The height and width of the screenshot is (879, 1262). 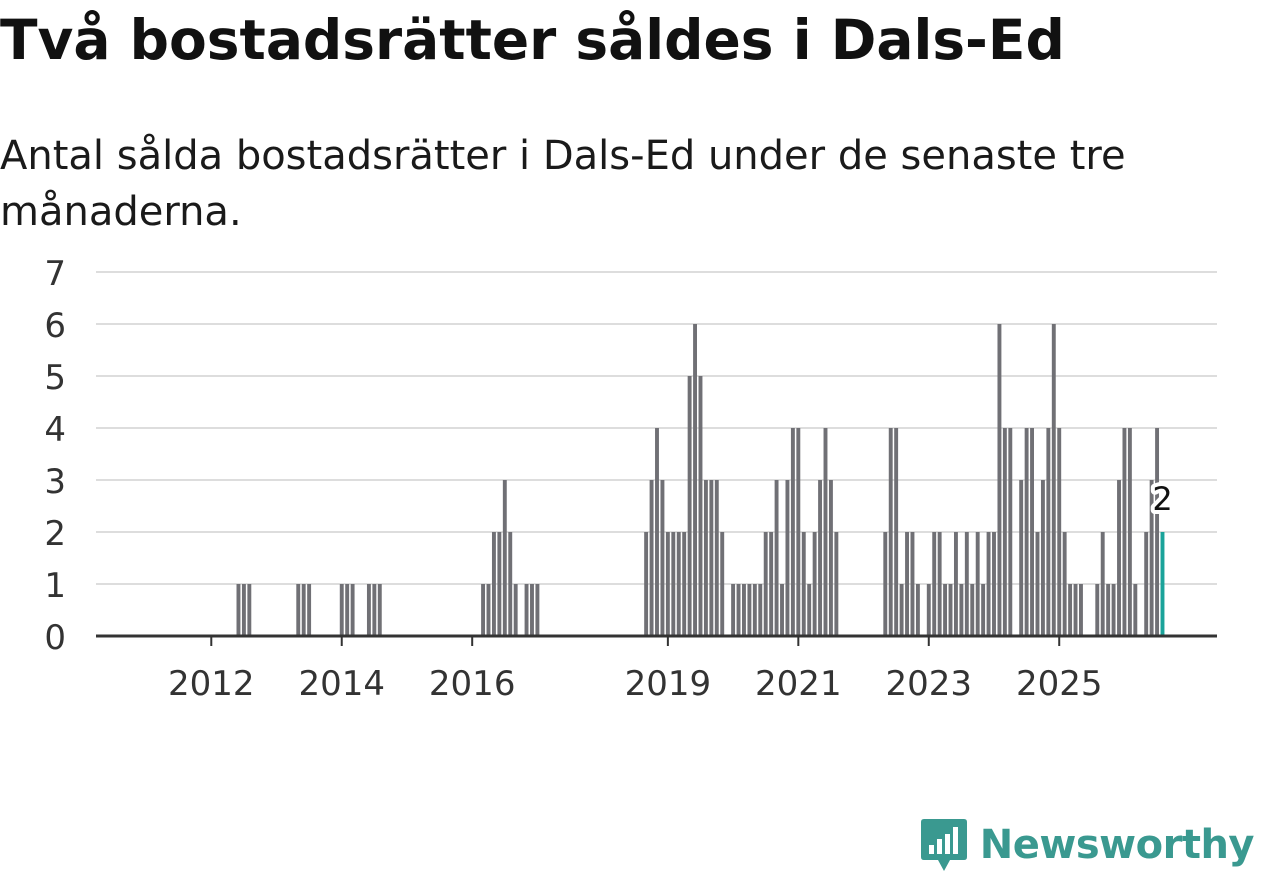 What do you see at coordinates (1162, 584) in the screenshot?
I see `bar-highlight` at bounding box center [1162, 584].